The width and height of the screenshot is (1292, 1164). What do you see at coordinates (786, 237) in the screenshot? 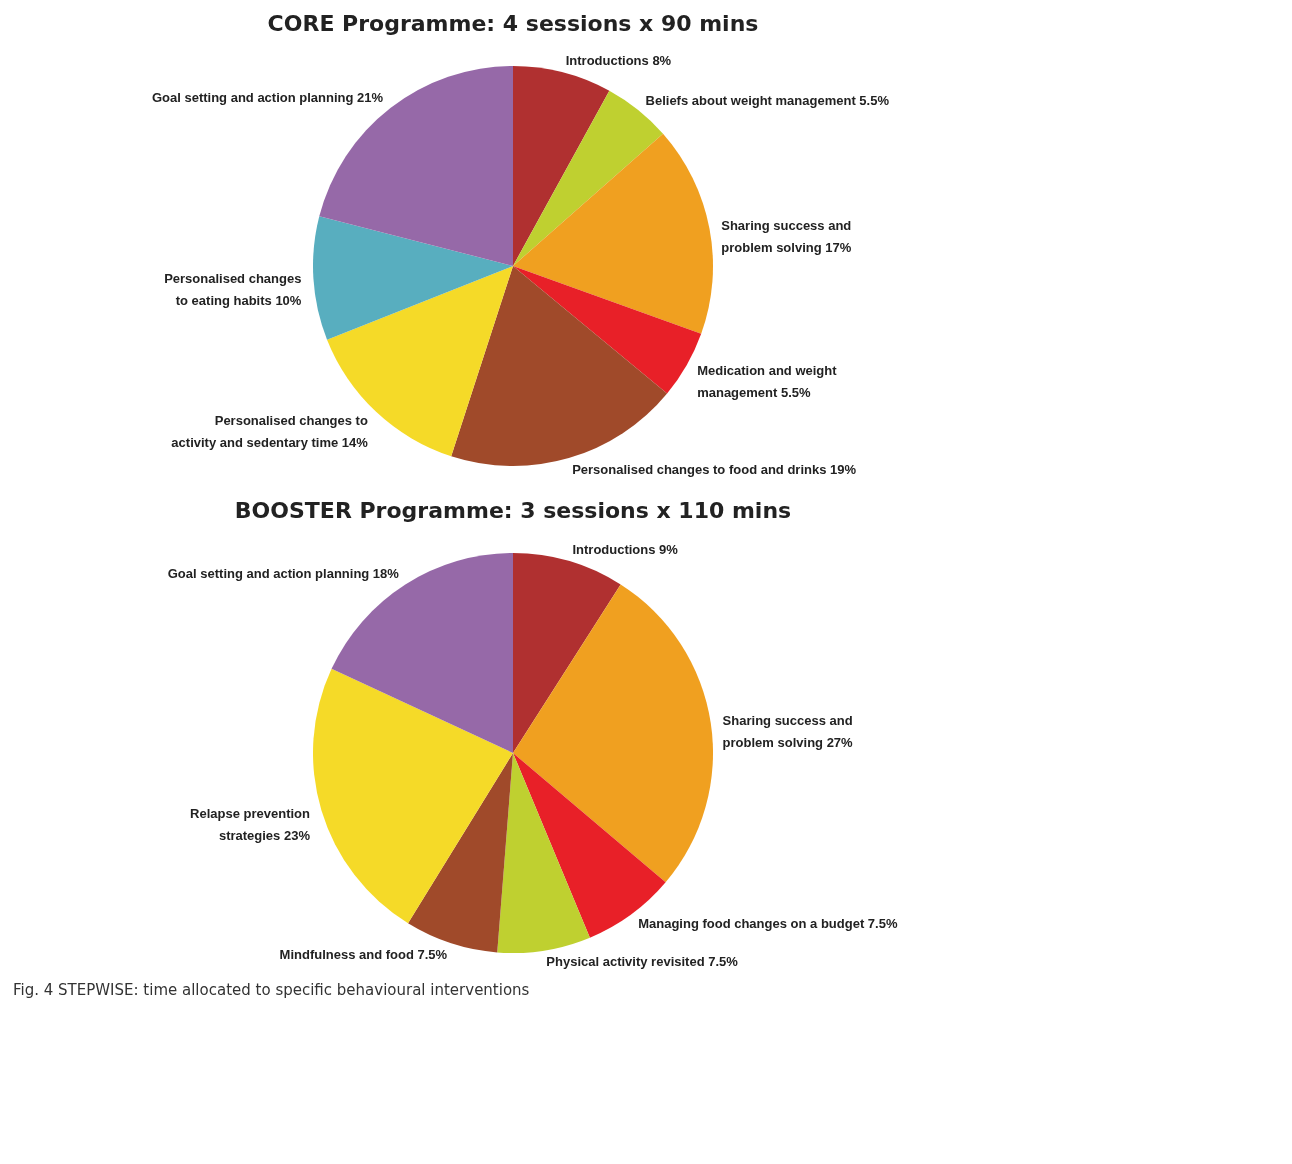
I see `slice-label: Sharing success and problem solving 17%` at bounding box center [786, 237].